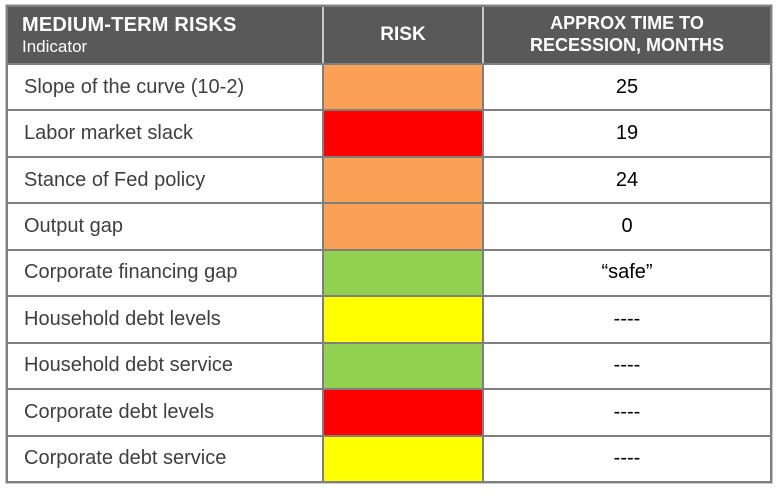 This screenshot has height=495, width=780. What do you see at coordinates (122, 318) in the screenshot?
I see `indicator-cell: Household debt levels` at bounding box center [122, 318].